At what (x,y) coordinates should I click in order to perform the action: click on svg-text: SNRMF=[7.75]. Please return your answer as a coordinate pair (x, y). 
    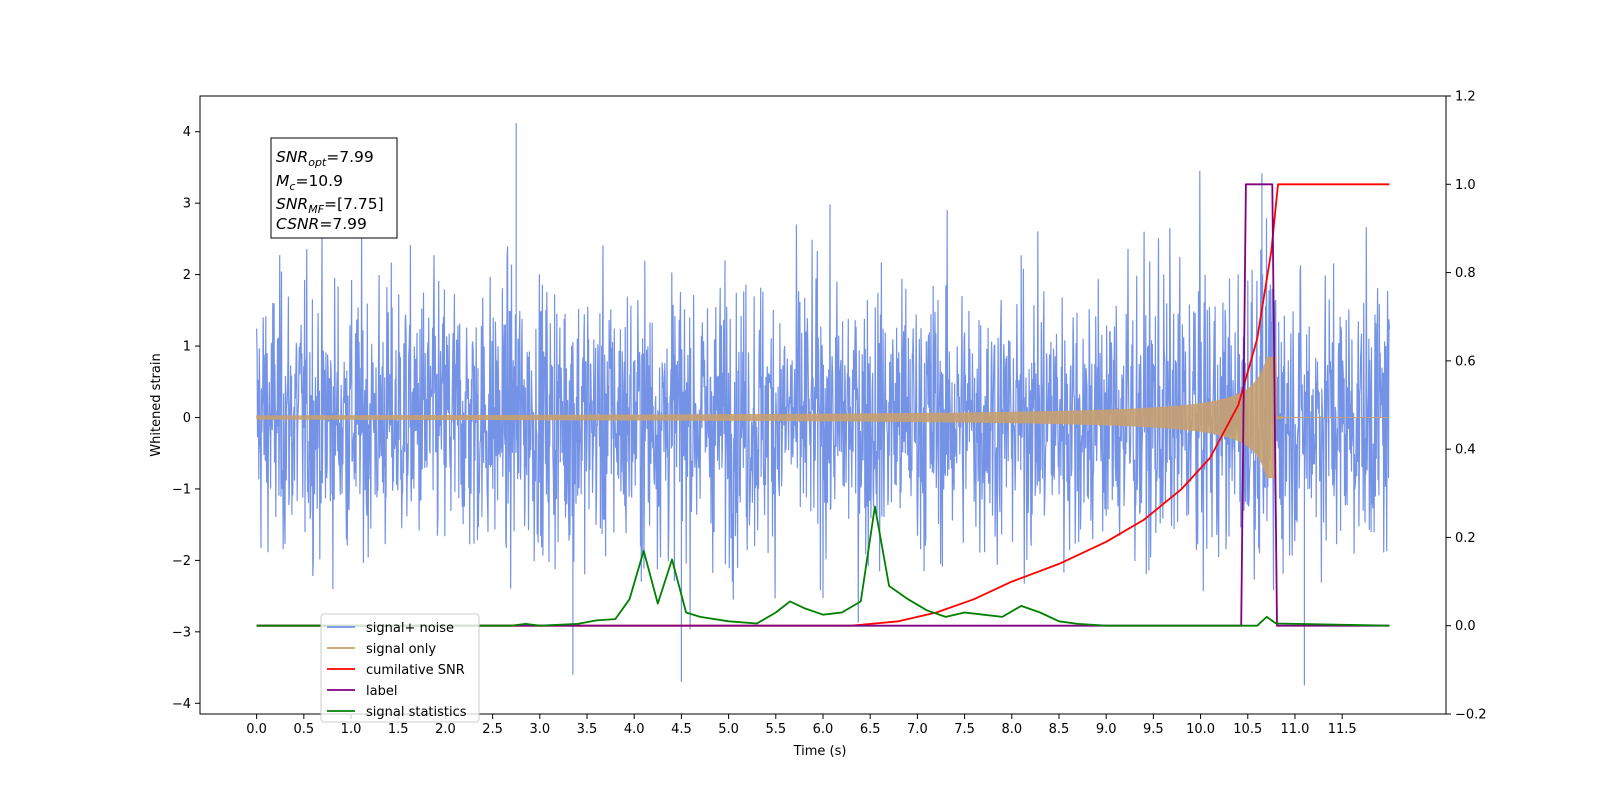
    Looking at the image, I should click on (330, 205).